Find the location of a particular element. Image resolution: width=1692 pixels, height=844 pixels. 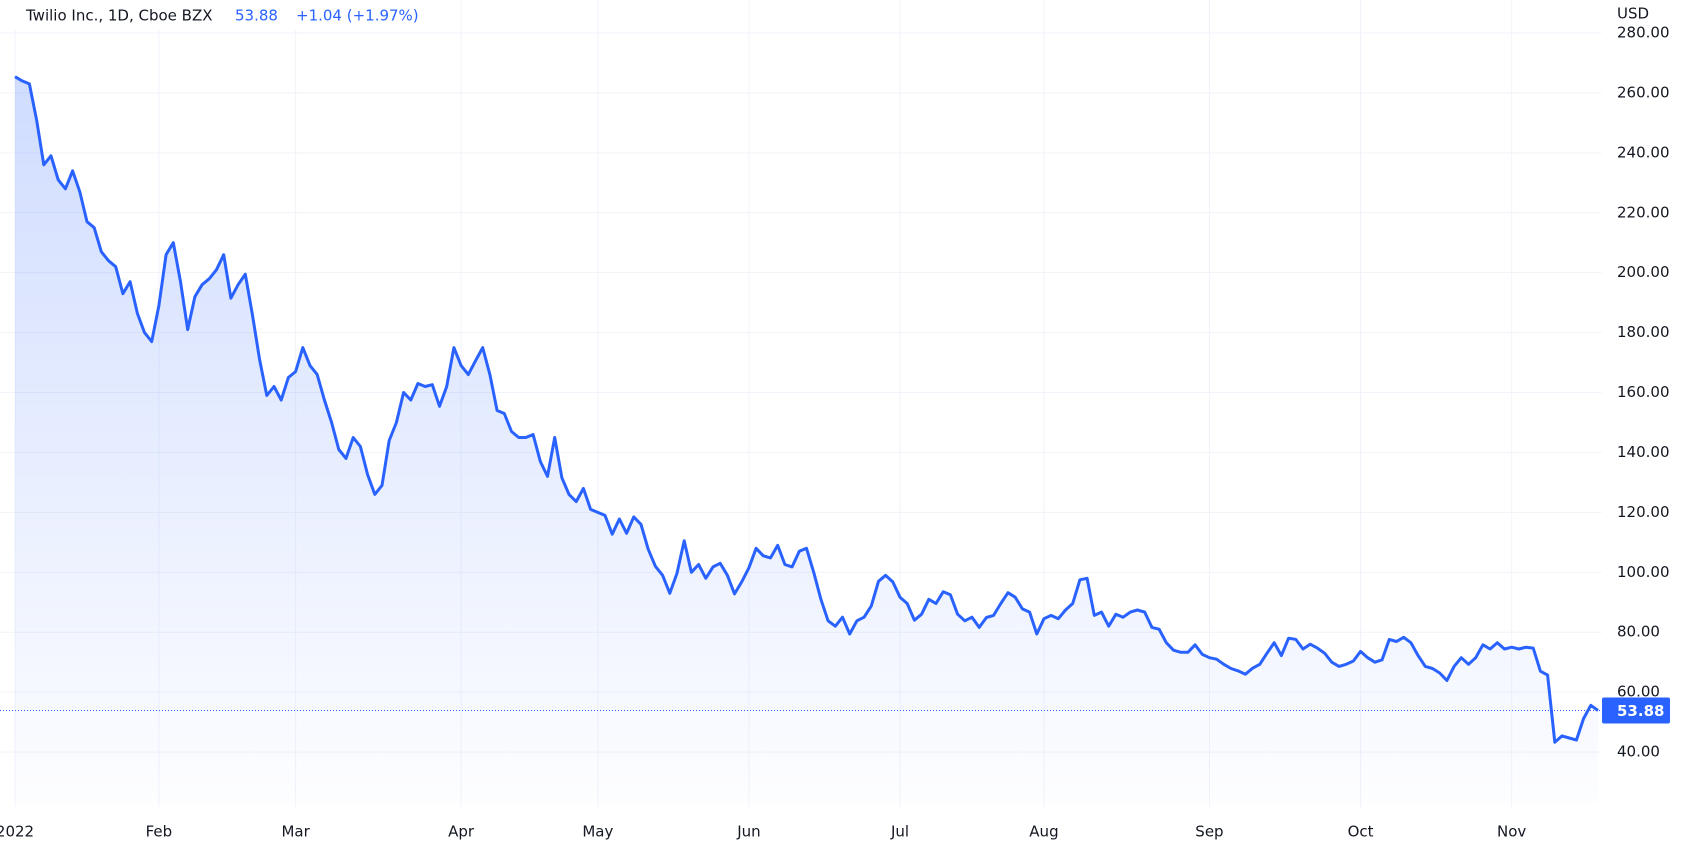

y-tick-label: 240.00 is located at coordinates (1643, 152).